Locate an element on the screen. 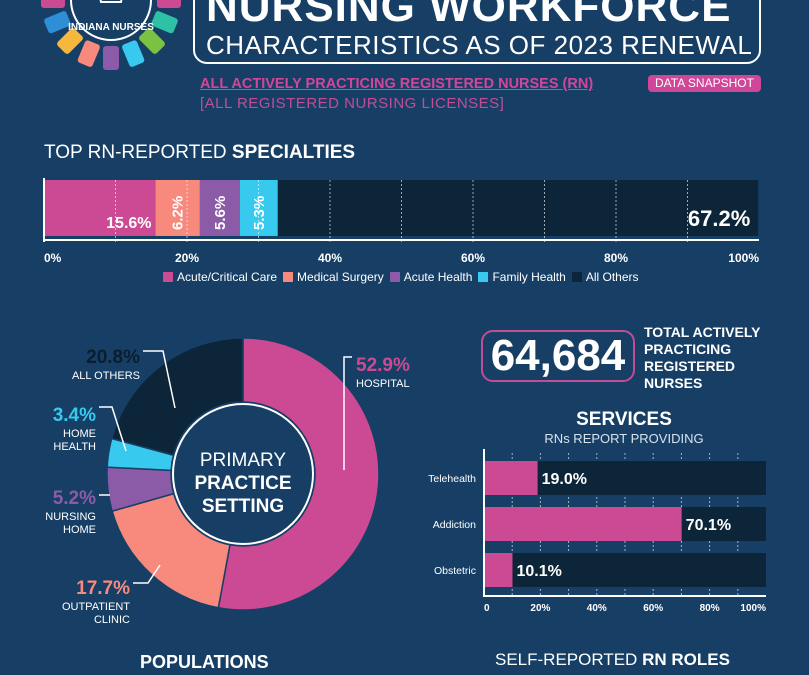 This screenshot has height=675, width=809. legend-label: Medical Surgery is located at coordinates (340, 277).